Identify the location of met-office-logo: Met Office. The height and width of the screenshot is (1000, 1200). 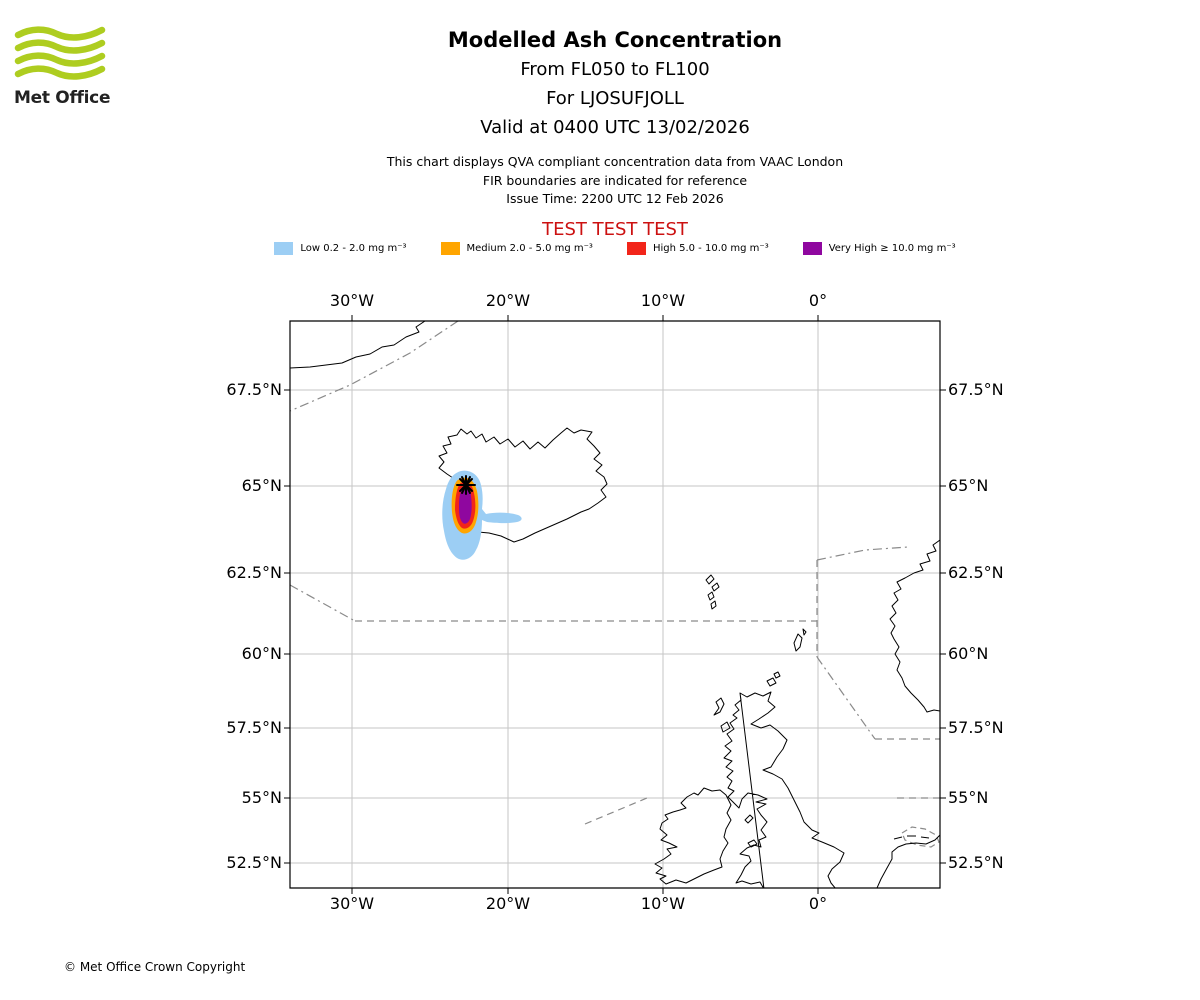
(69, 67).